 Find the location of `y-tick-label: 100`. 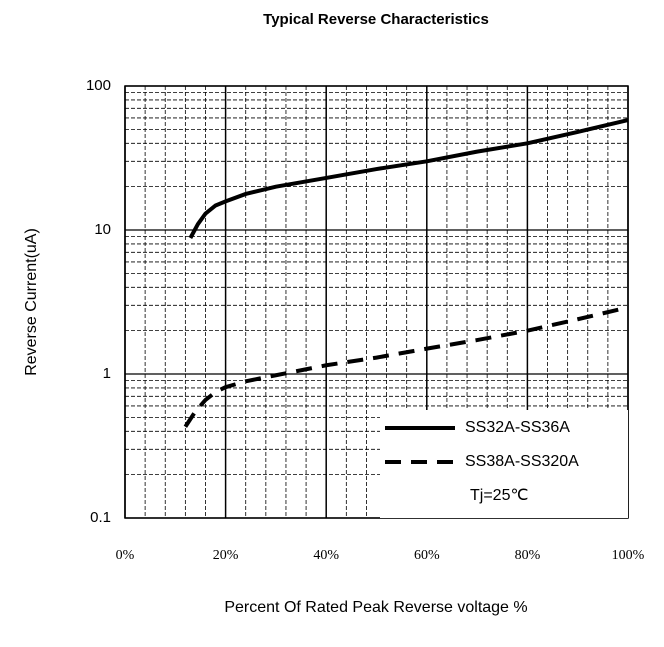

y-tick-label: 100 is located at coordinates (98, 85).